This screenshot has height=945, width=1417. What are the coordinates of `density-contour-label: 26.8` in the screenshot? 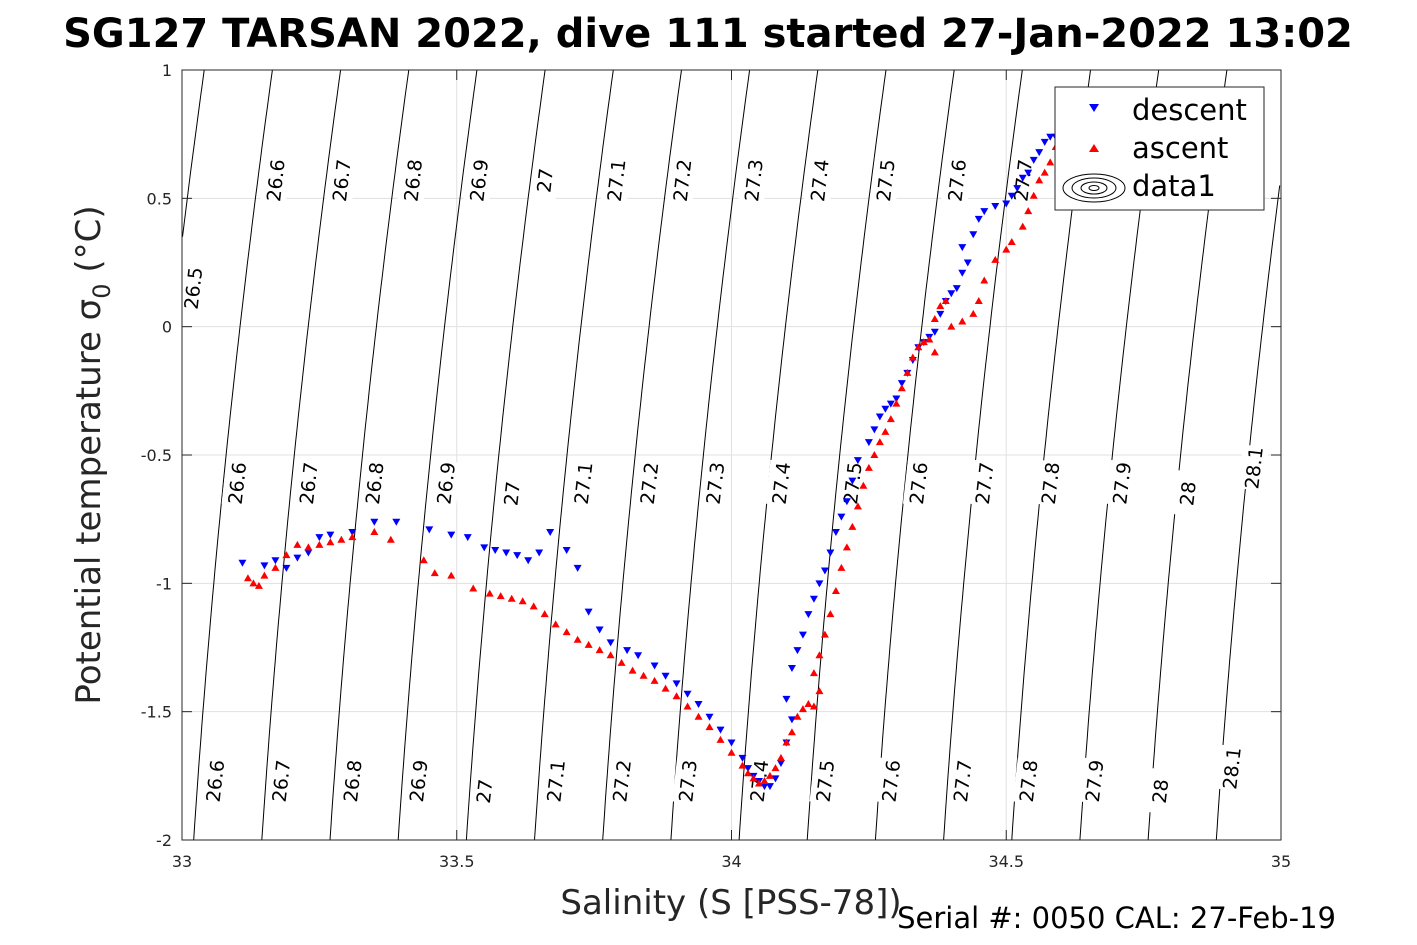 It's located at (413, 180).